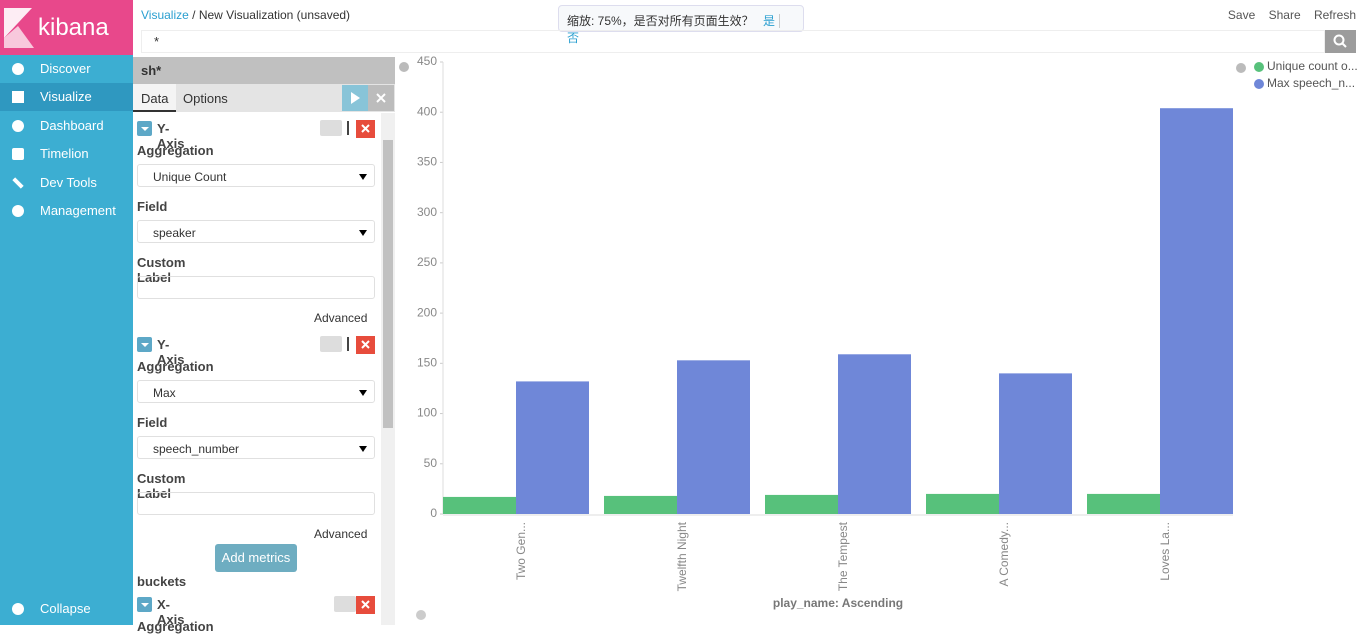 Image resolution: width=1364 pixels, height=634 pixels. I want to click on zoom-prompt: 缩放: 75%，是否对所有页面生效？ 是 否, so click(681, 25).